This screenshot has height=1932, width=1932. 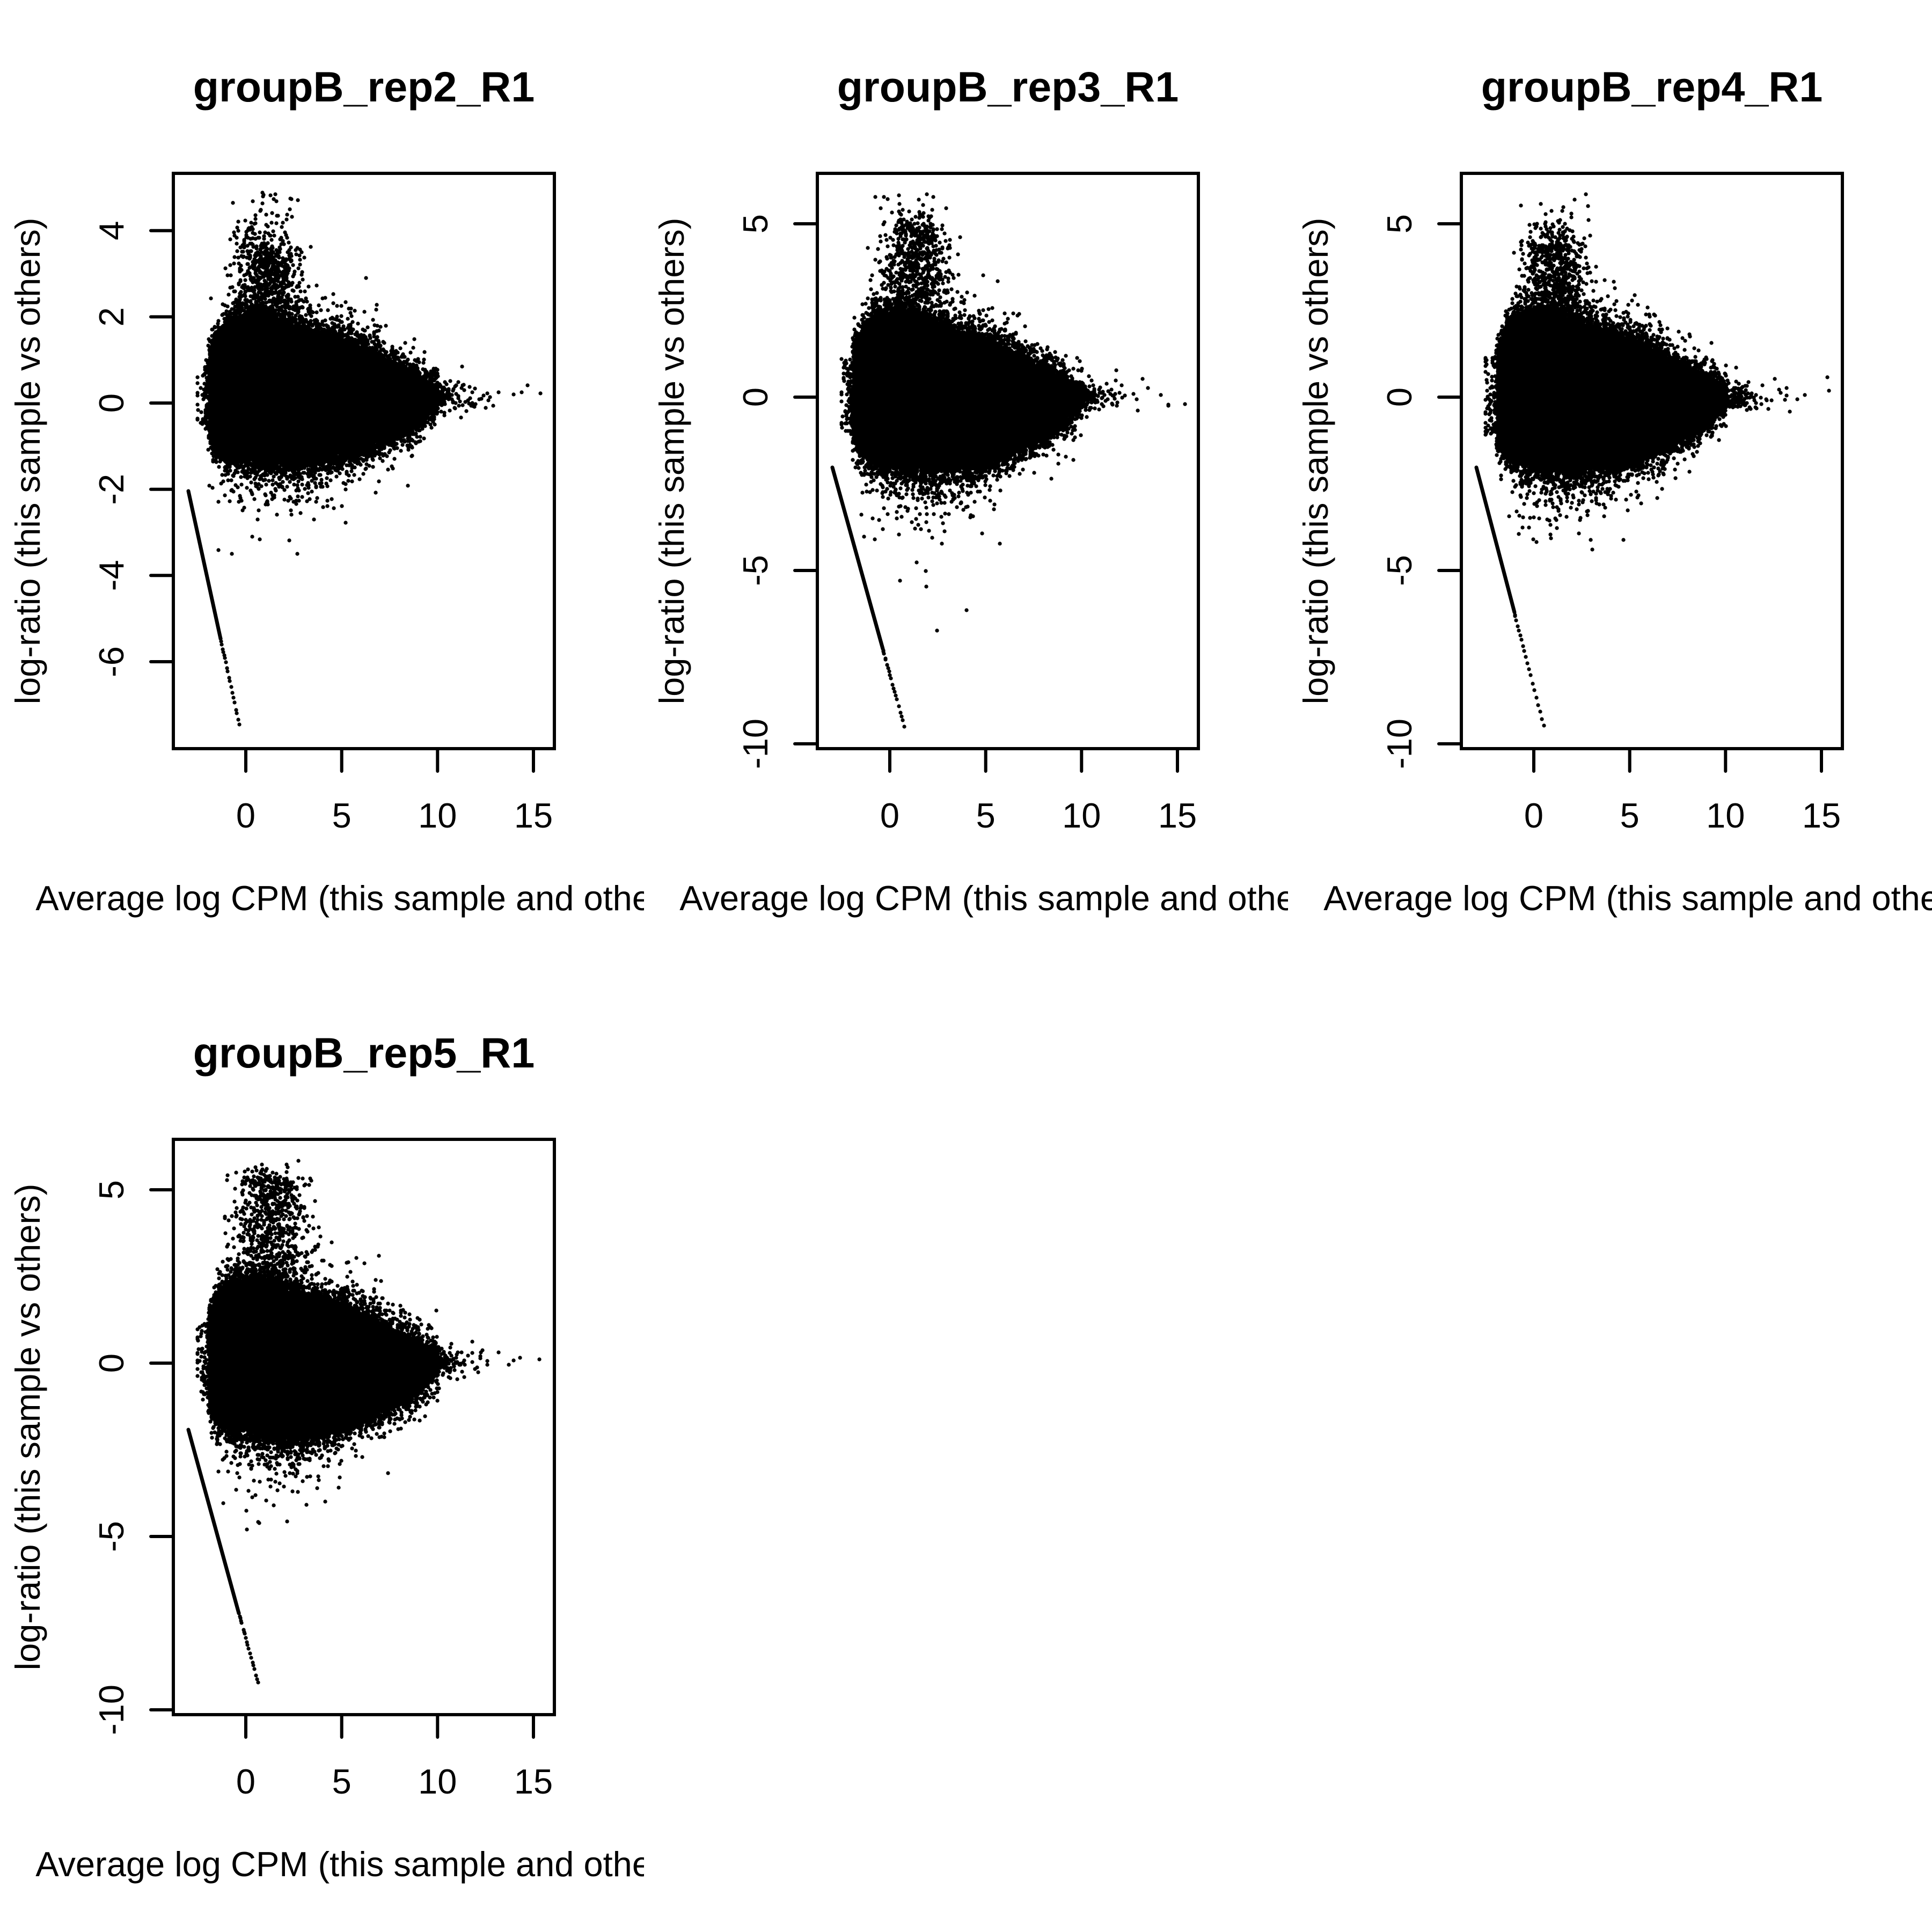 What do you see at coordinates (111, 230) in the screenshot?
I see `svg-text: 4` at bounding box center [111, 230].